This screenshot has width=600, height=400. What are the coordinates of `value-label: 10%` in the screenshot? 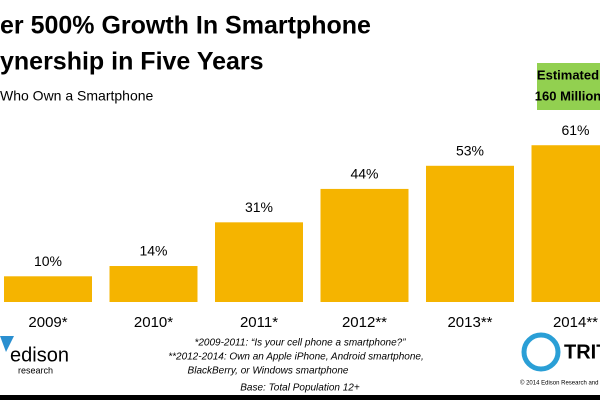 It's located at (48, 261).